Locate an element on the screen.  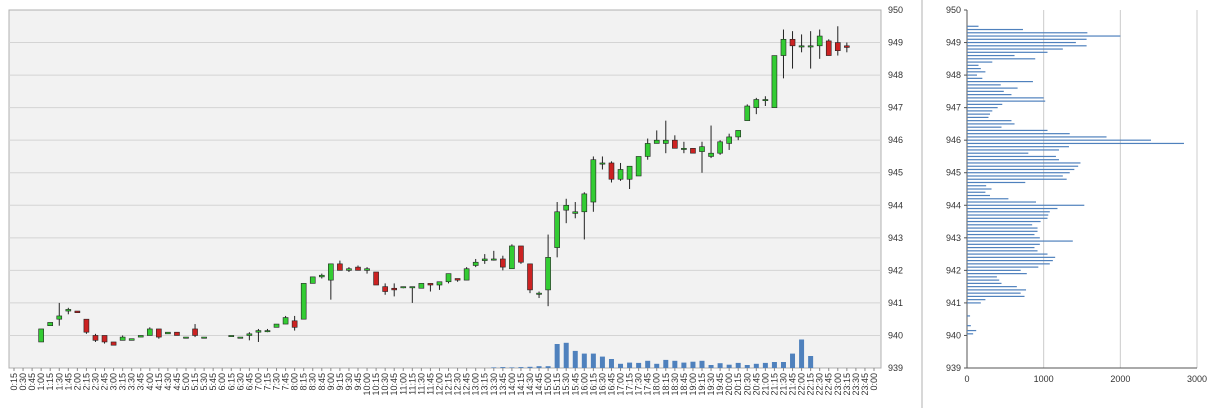
x-tick-label: 19:30 is located at coordinates (711, 384).